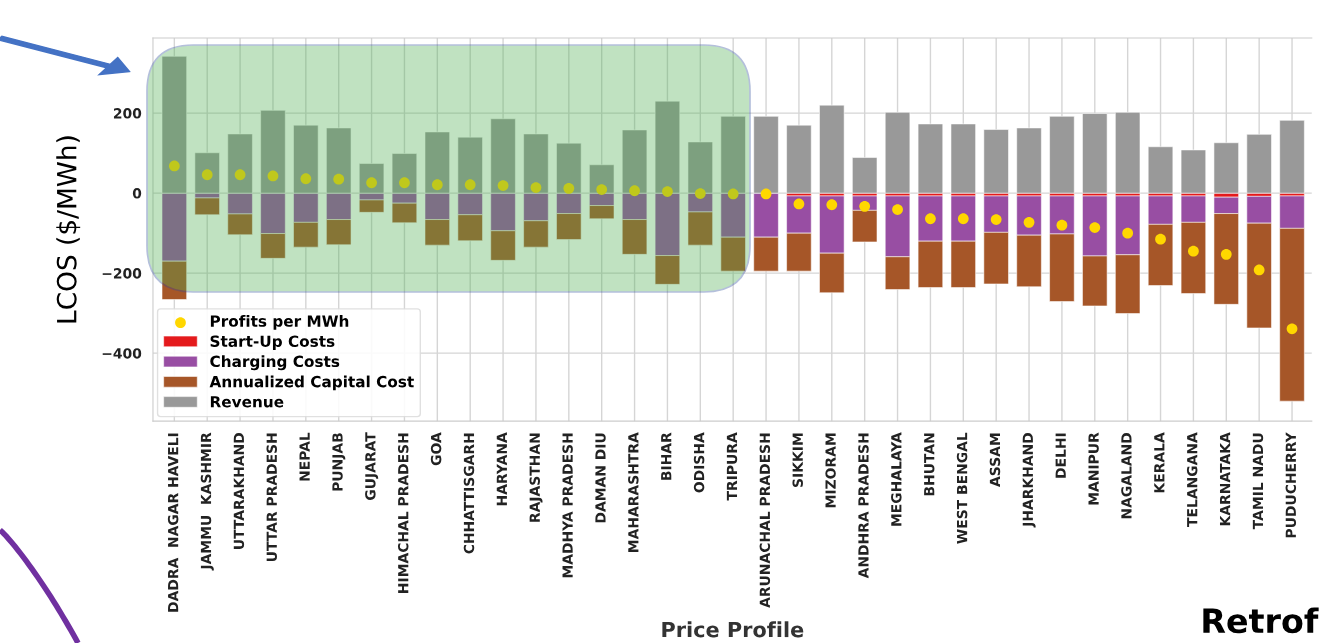  What do you see at coordinates (501, 469) in the screenshot?
I see `x-tick-label: HARYANA` at bounding box center [501, 469].